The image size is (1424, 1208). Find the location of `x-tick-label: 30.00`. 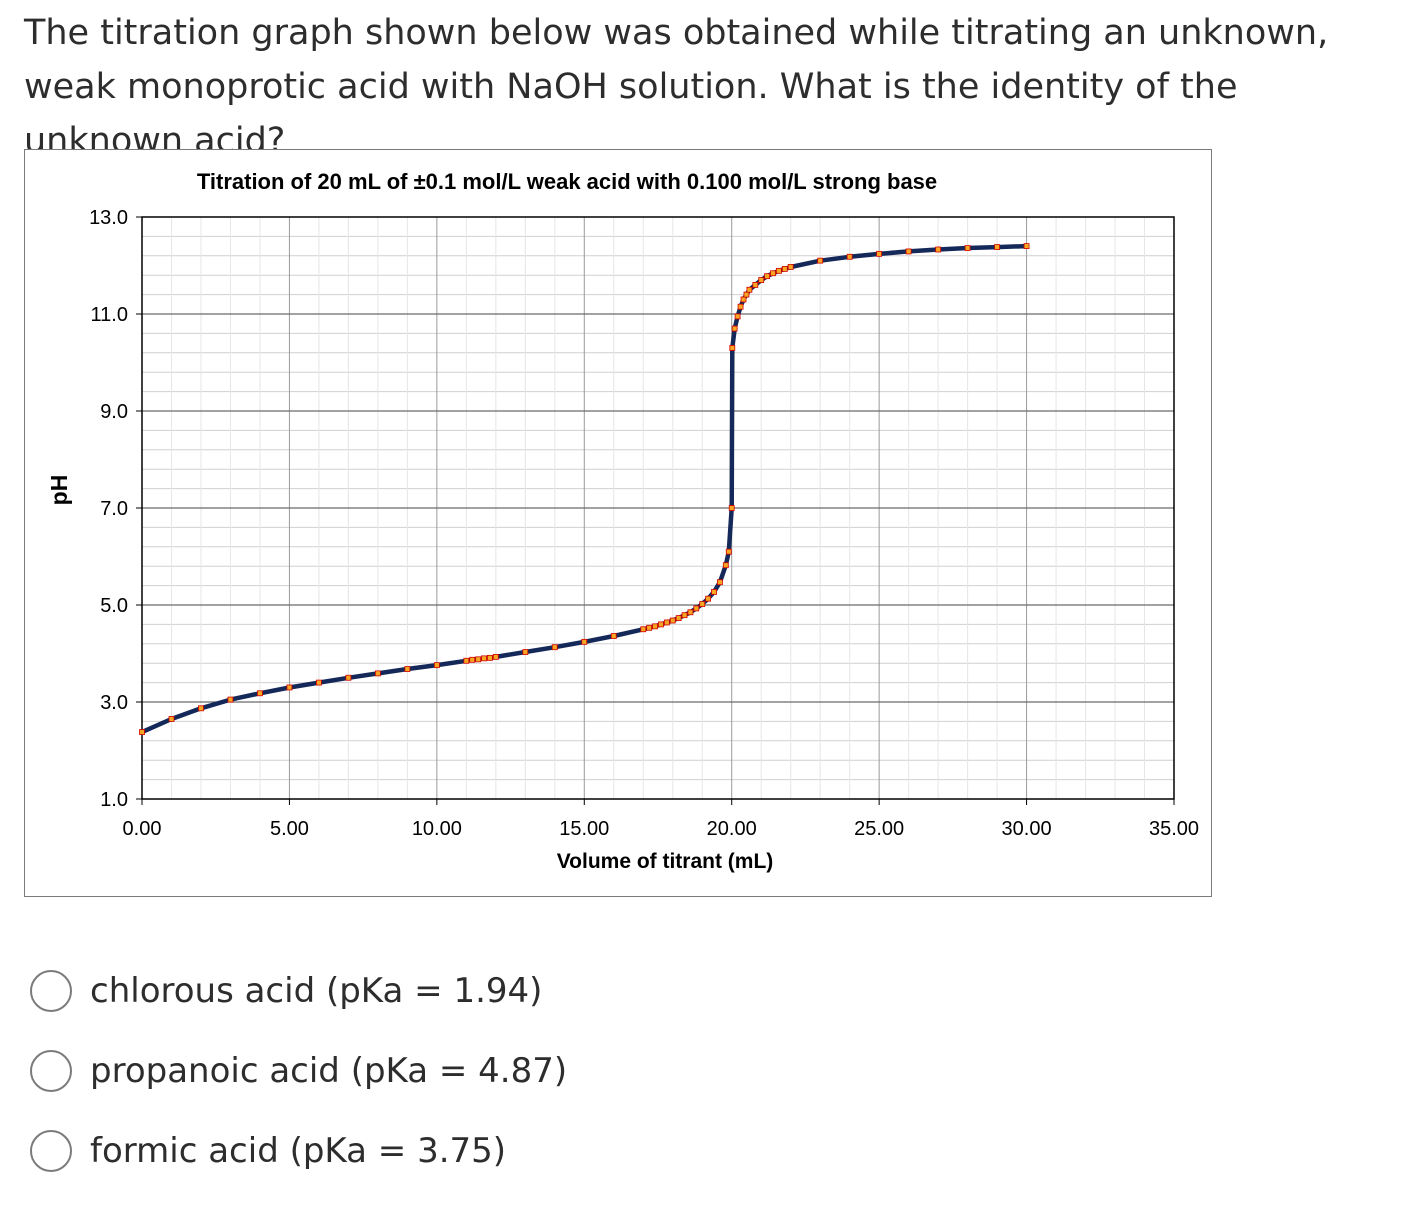

x-tick-label: 30.00 is located at coordinates (1027, 829).